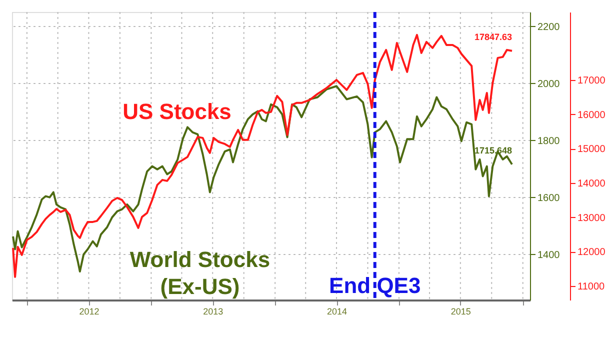 This screenshot has width=614, height=338. What do you see at coordinates (549, 84) in the screenshot?
I see `y-tick-label: 2000` at bounding box center [549, 84].